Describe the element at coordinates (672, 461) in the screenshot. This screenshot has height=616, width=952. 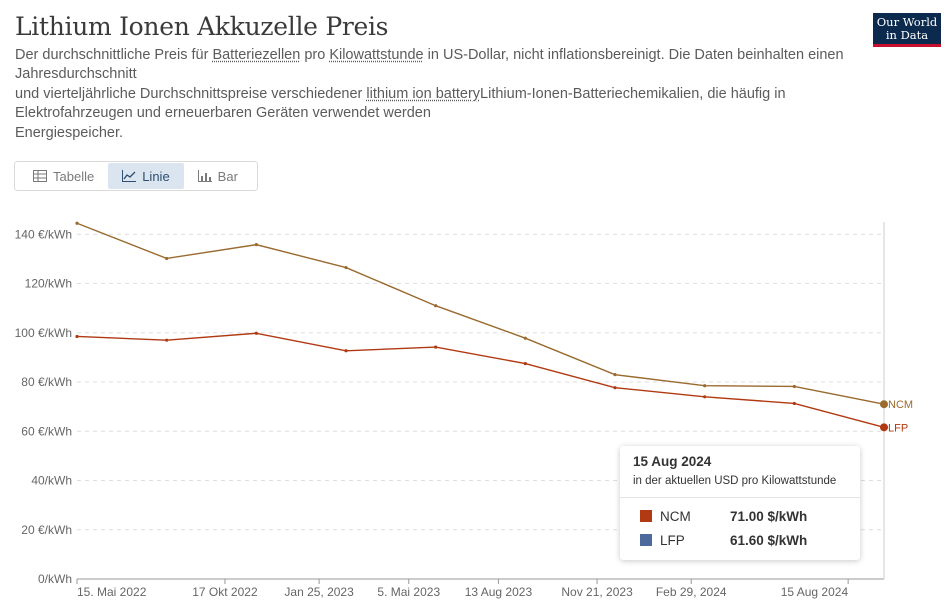
I see `tooltip-date: 15 Aug 2024` at that location.